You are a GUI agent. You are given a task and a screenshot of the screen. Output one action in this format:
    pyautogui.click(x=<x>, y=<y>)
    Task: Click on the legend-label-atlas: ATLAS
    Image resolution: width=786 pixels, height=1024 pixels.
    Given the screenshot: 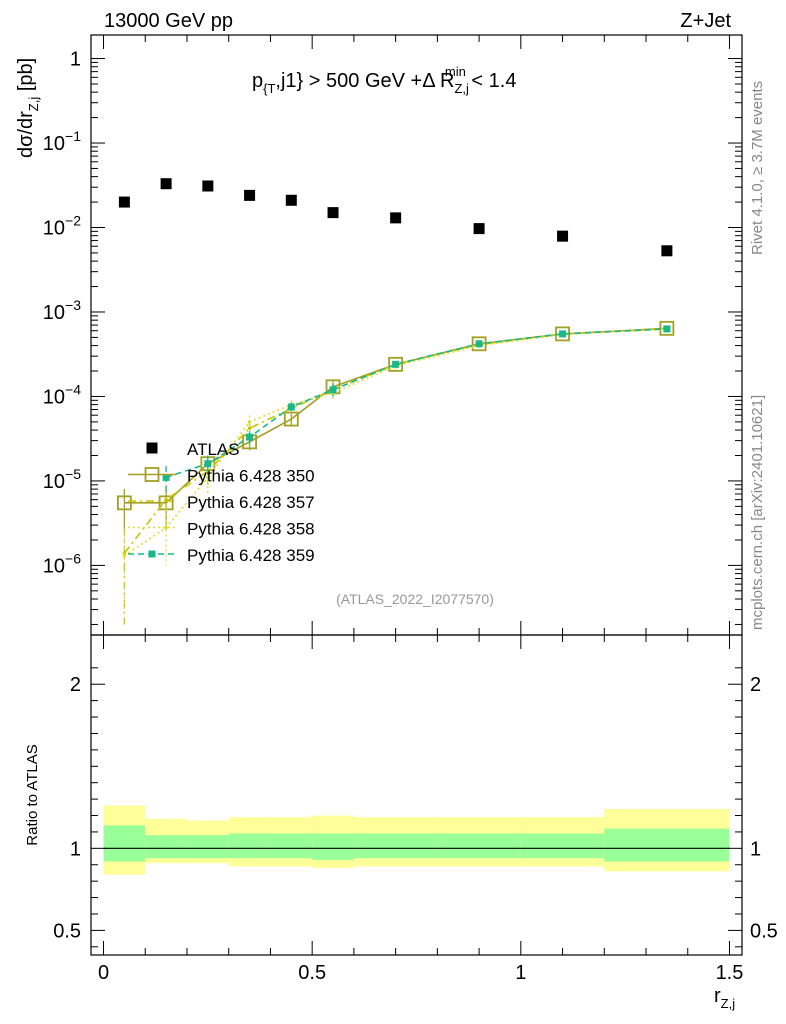 What is the action you would take?
    pyautogui.click(x=213, y=449)
    